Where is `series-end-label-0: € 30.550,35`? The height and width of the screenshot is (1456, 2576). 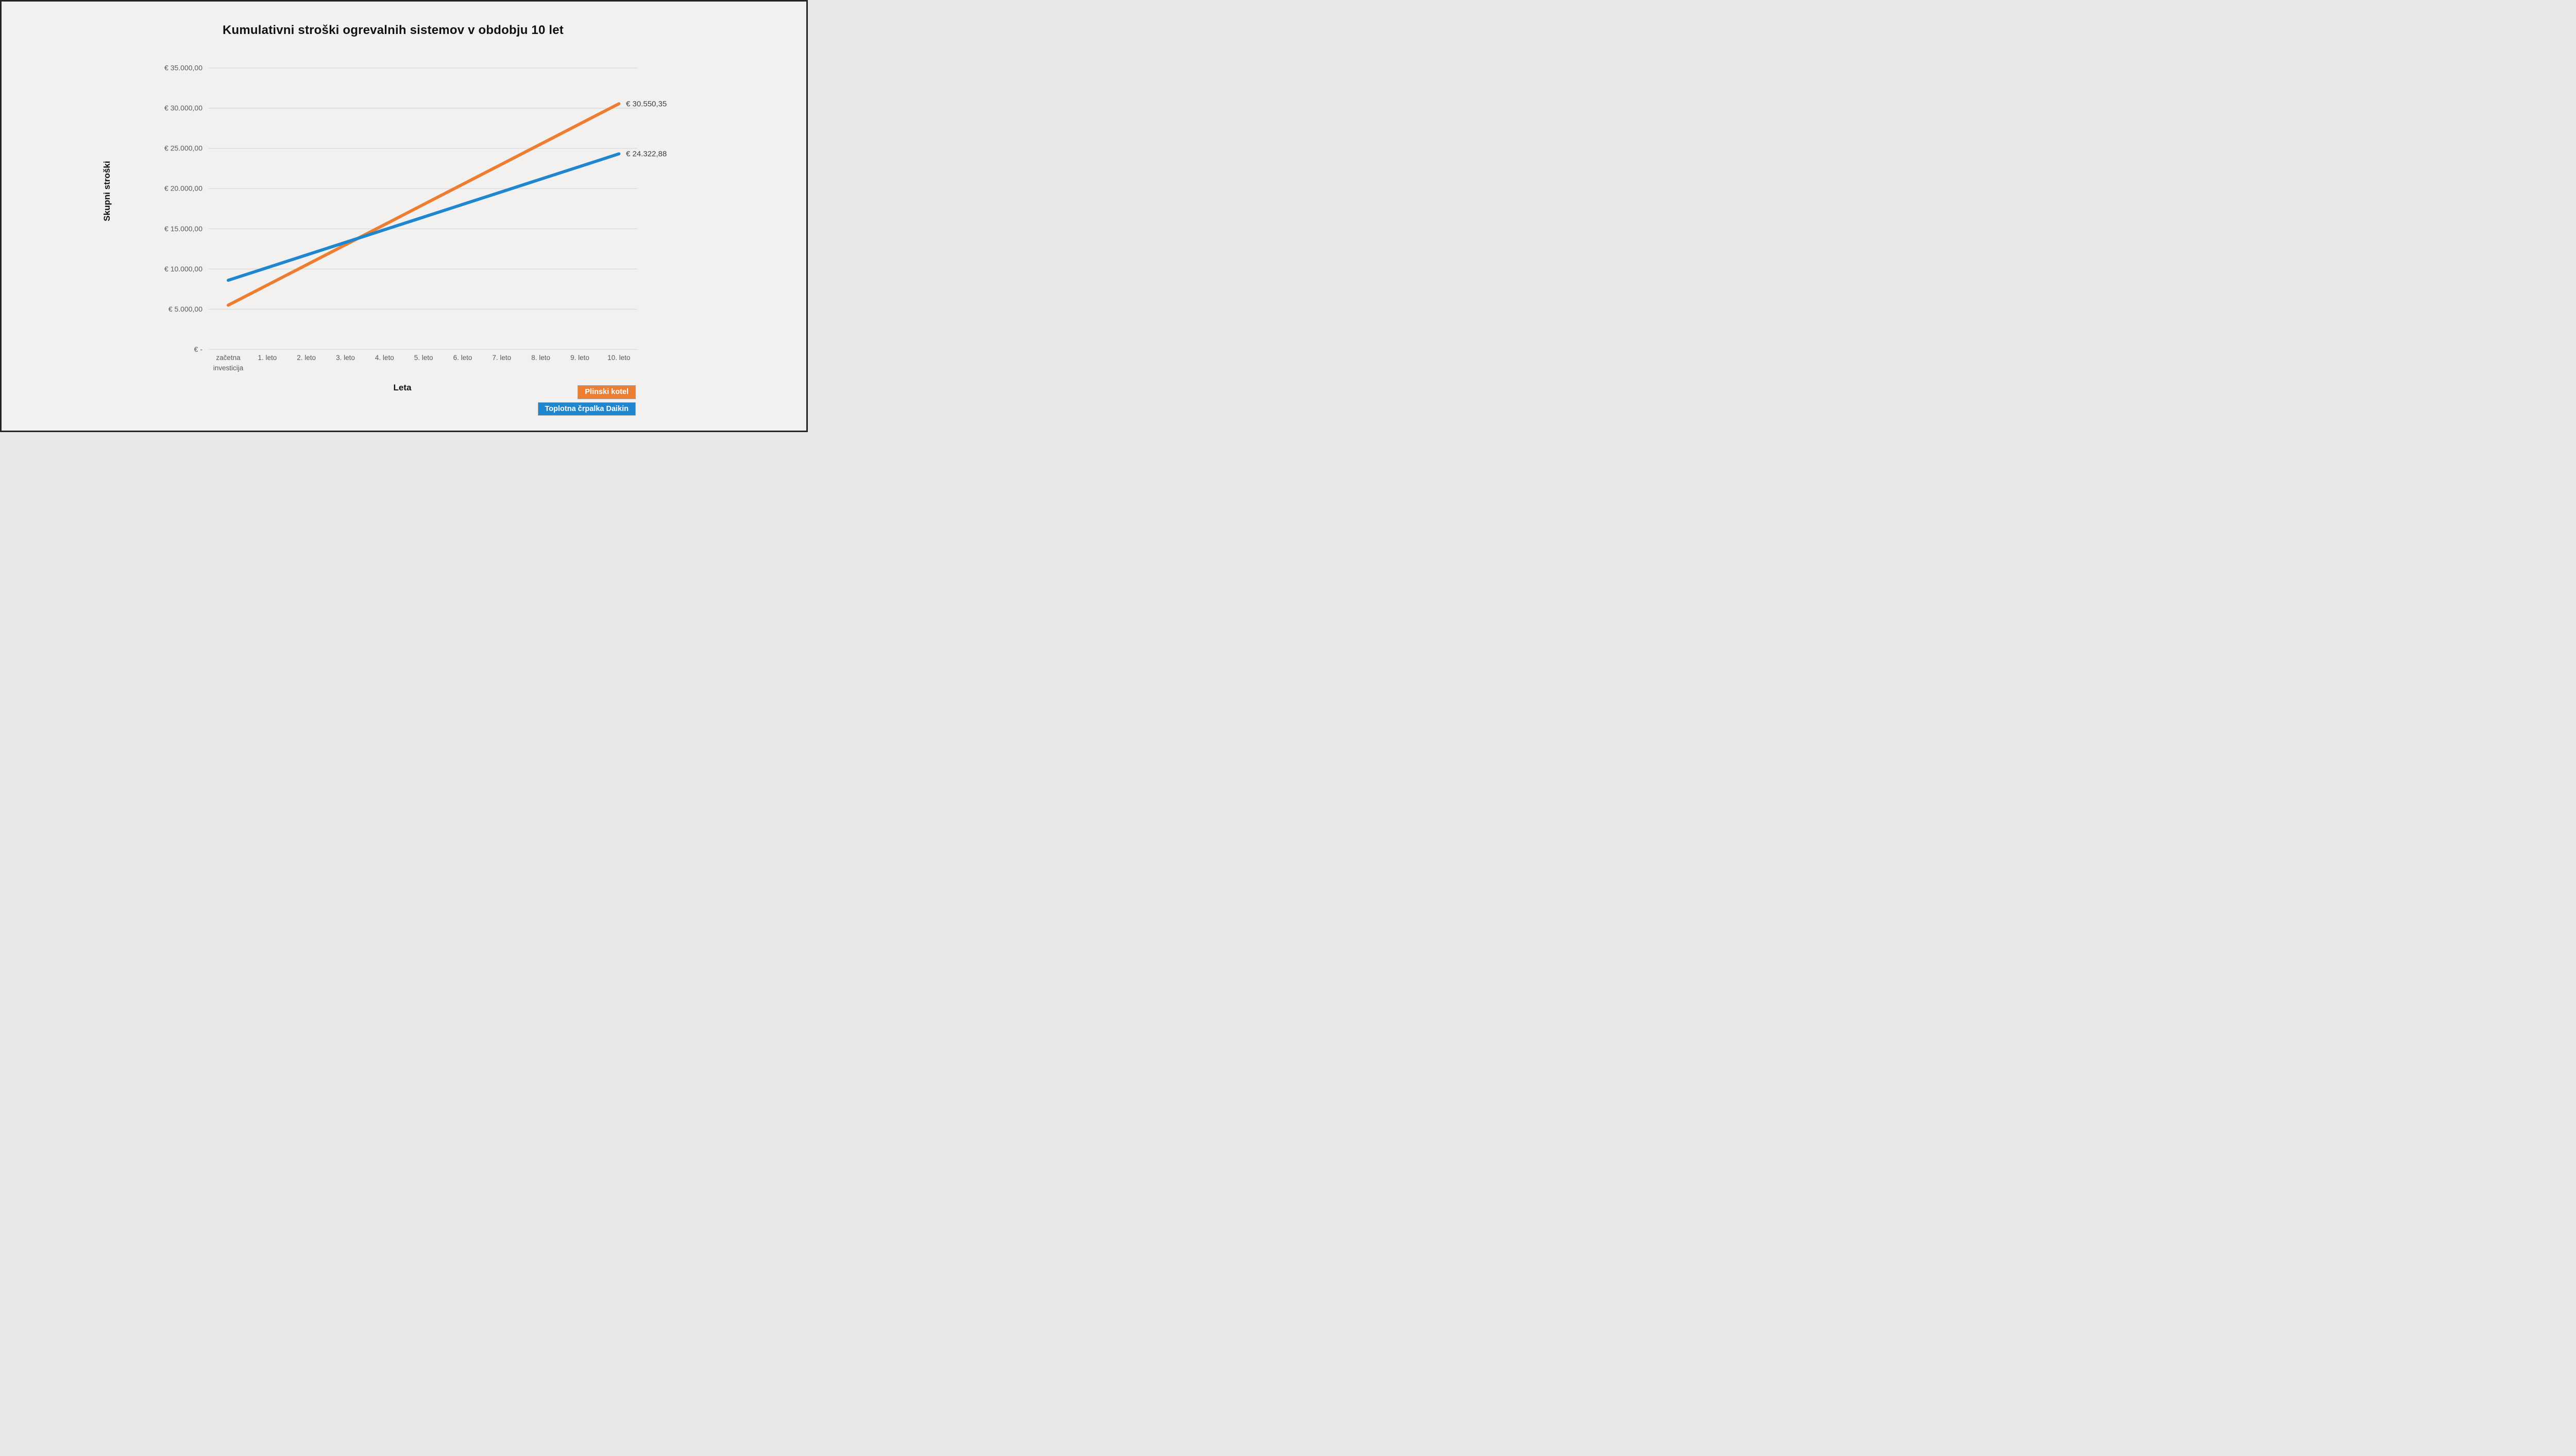
series-end-label-0: € 30.550,35 is located at coordinates (646, 103).